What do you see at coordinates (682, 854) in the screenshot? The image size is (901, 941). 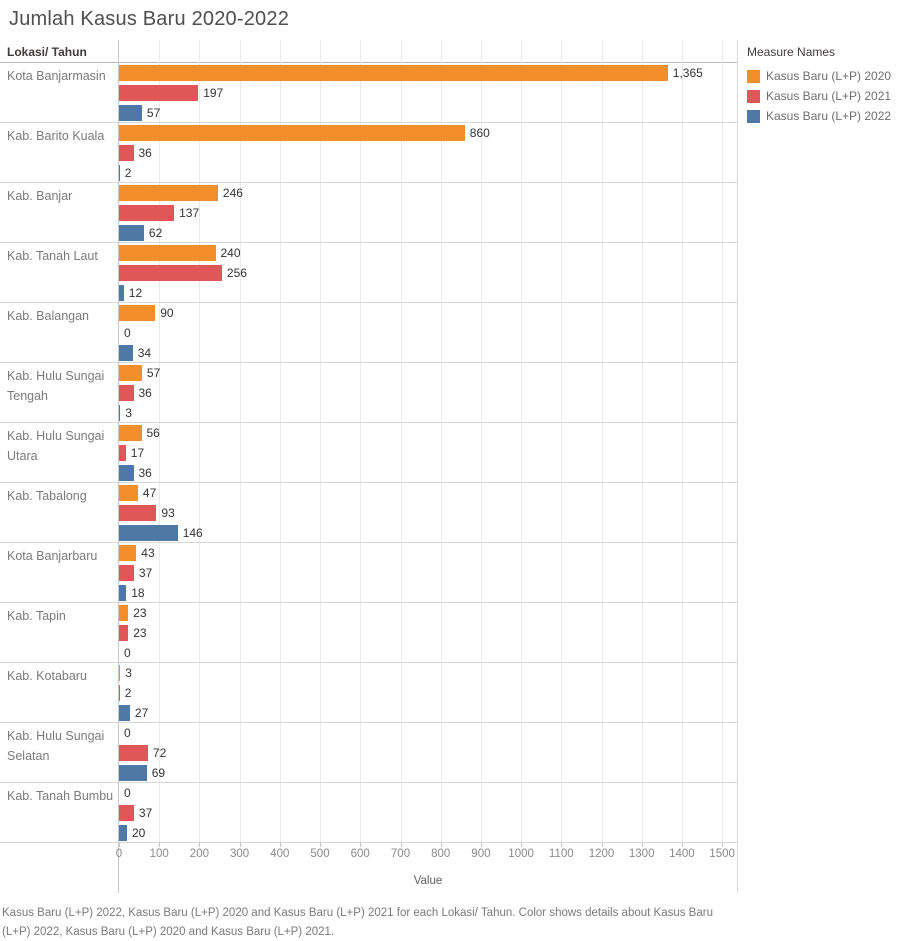 I see `x-tick-label: 1400` at bounding box center [682, 854].